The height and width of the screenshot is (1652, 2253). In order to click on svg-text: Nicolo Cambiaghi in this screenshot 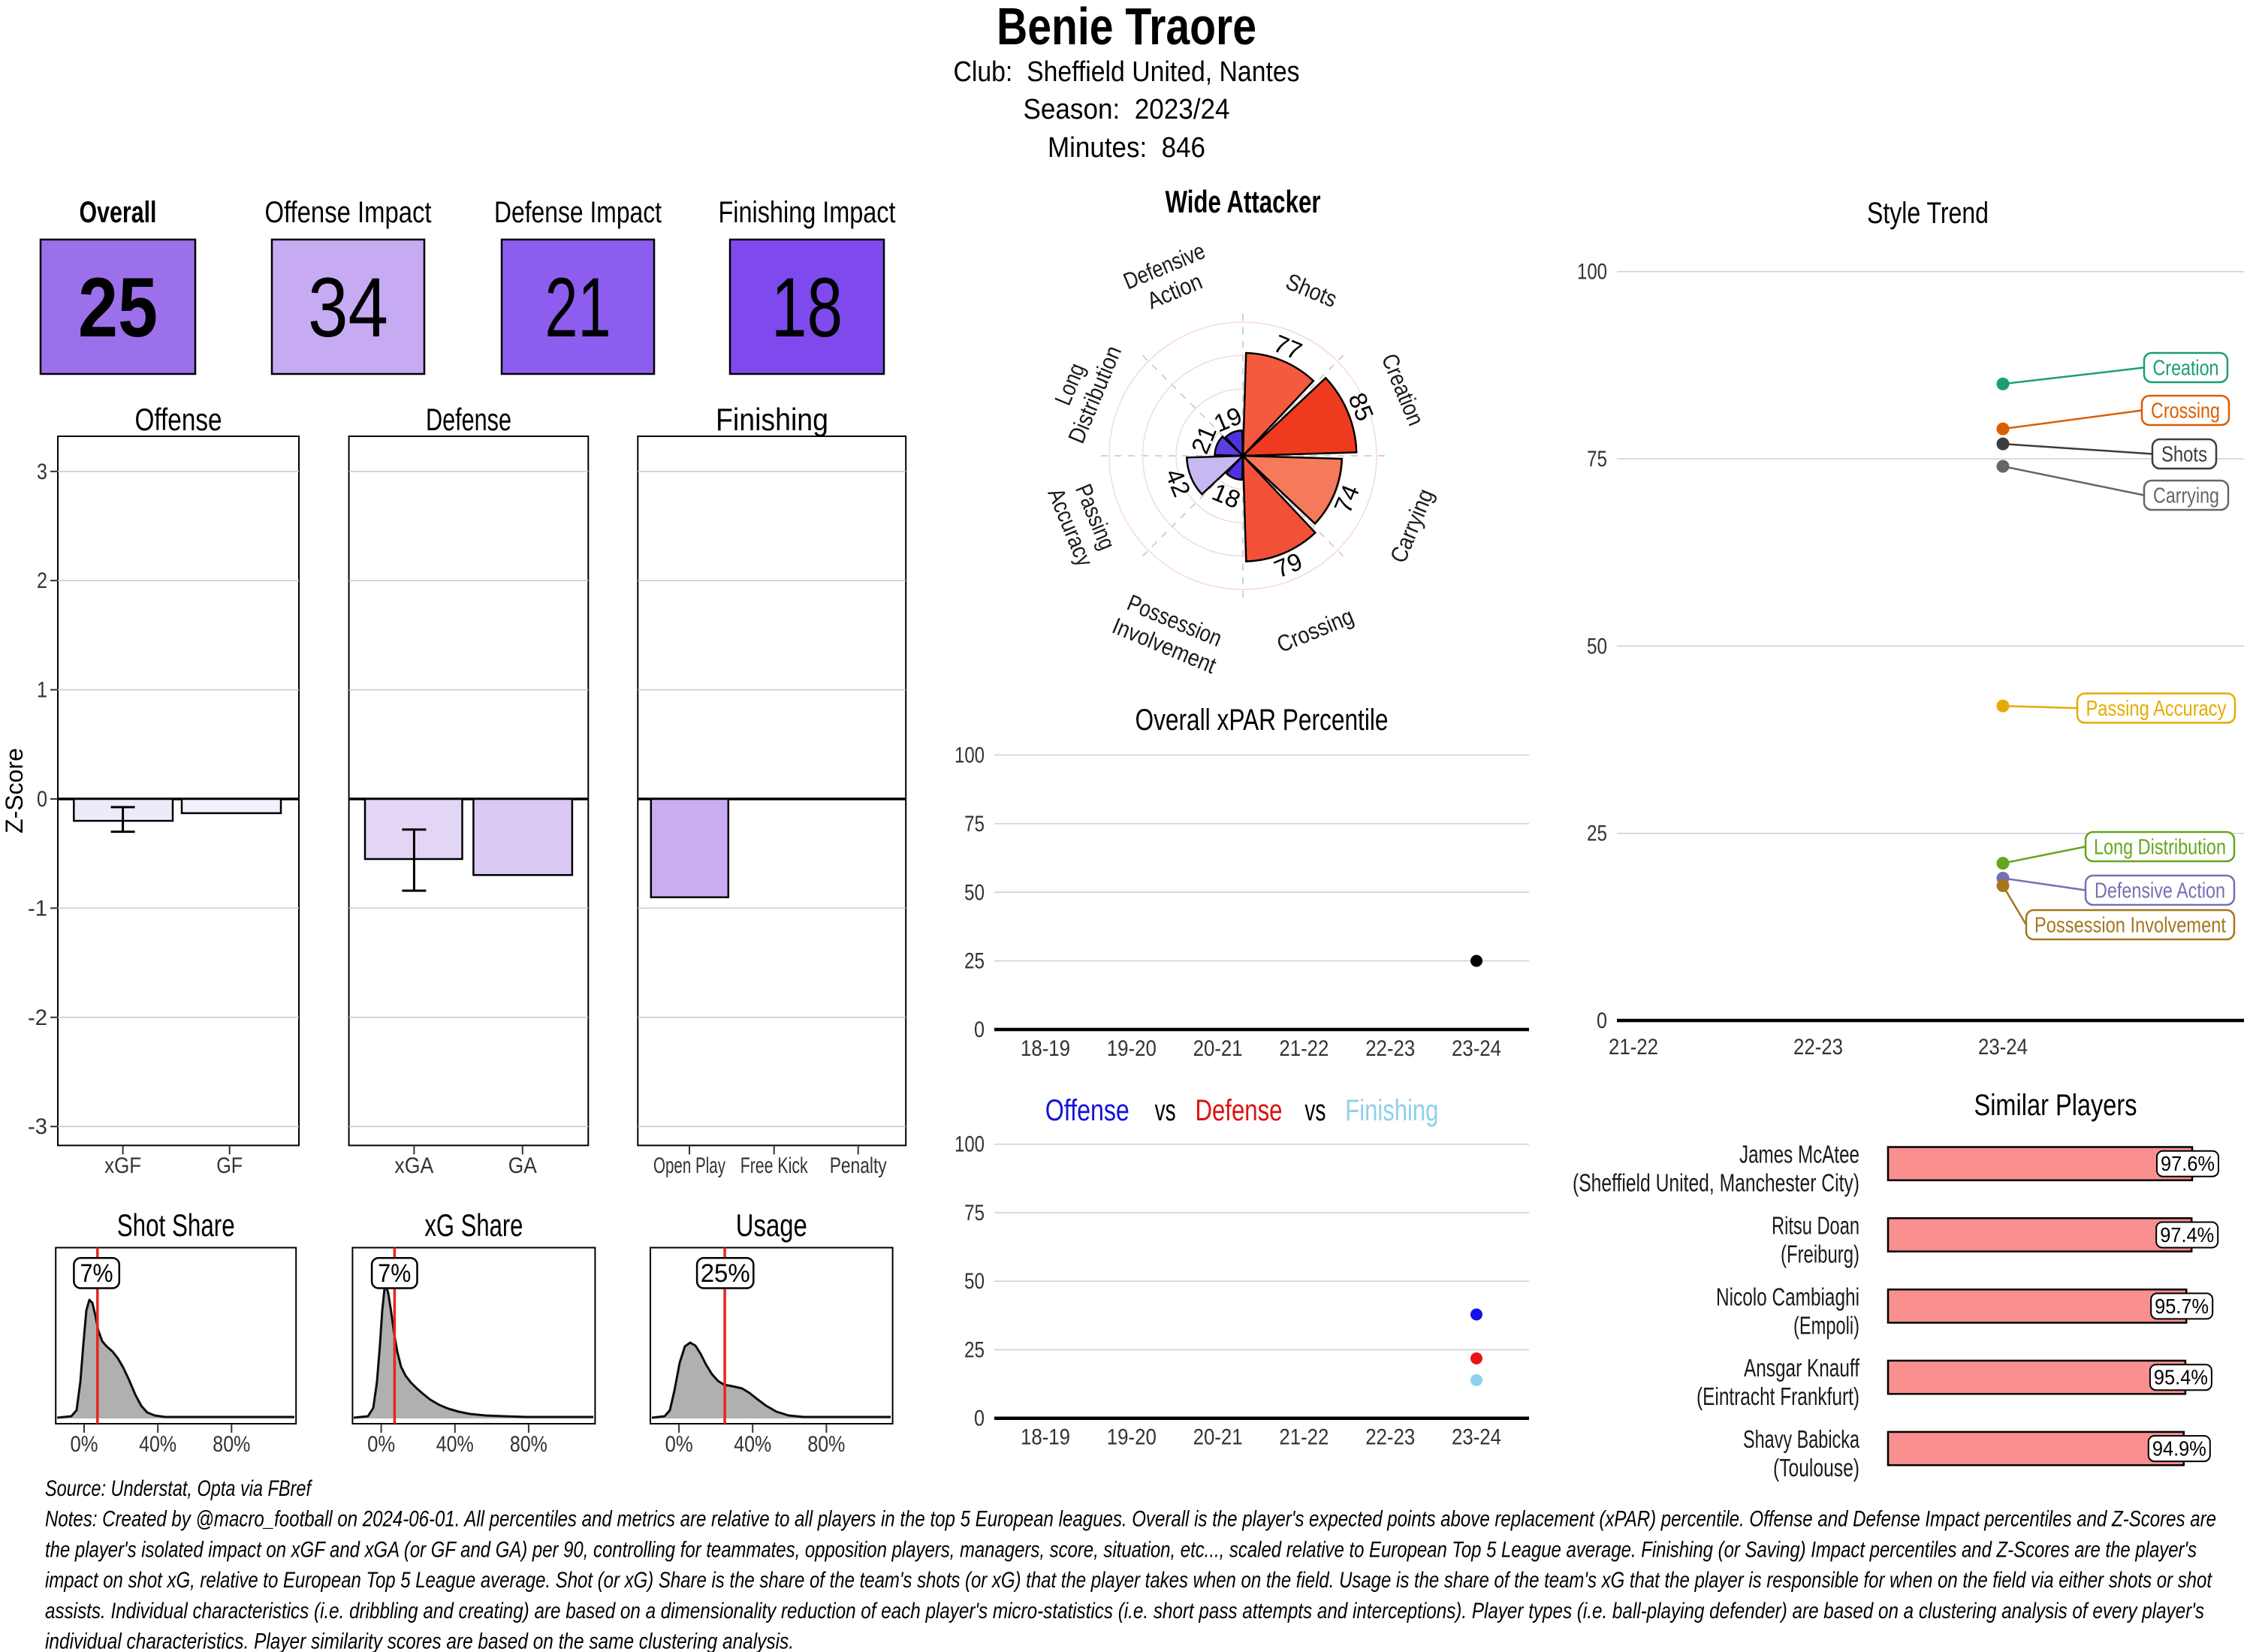, I will do `click(1788, 1296)`.